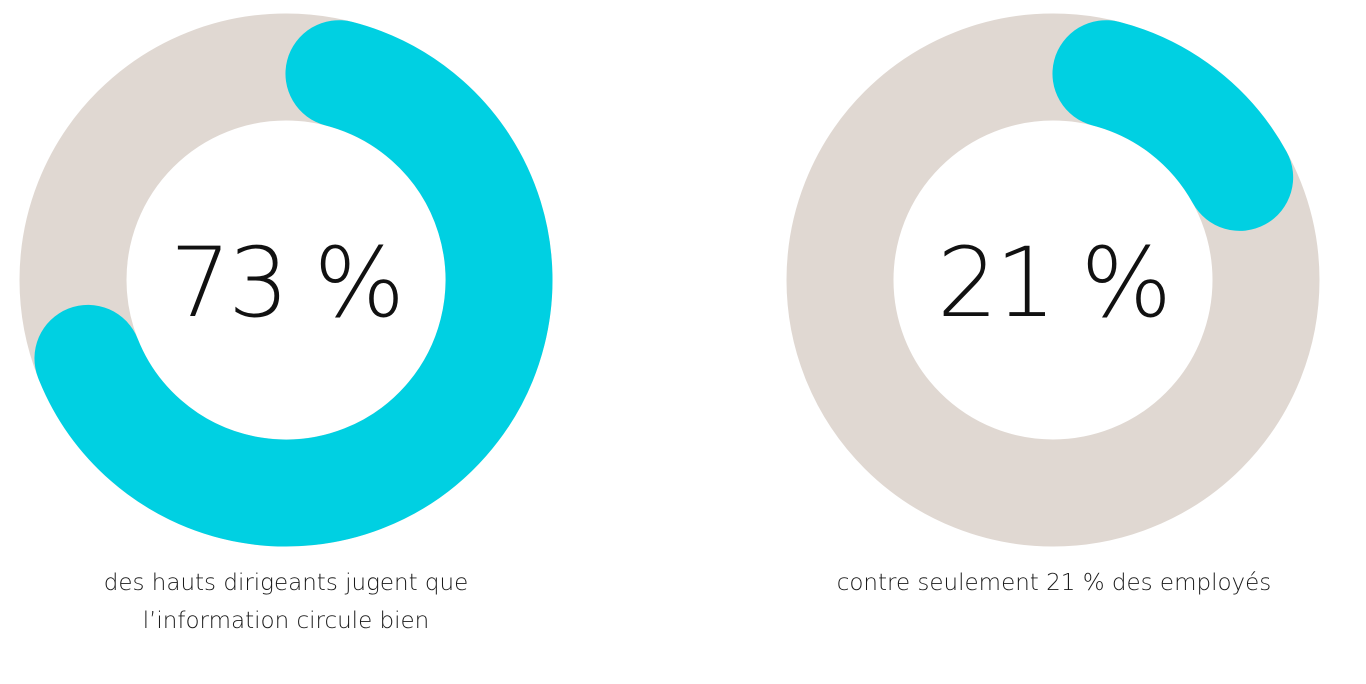 The width and height of the screenshot is (1366, 684). What do you see at coordinates (286, 583) in the screenshot?
I see `caption-line: des hauts dirigeants jugent que` at bounding box center [286, 583].